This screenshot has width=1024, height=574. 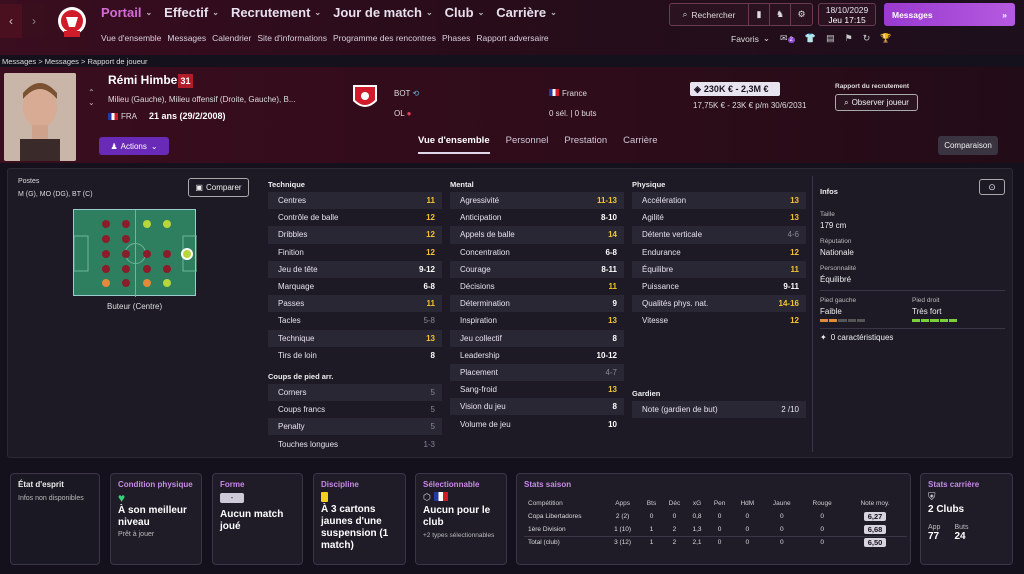 What do you see at coordinates (719, 409) in the screenshot?
I see `attribute-row: Note (gardien de but) 2 /10` at bounding box center [719, 409].